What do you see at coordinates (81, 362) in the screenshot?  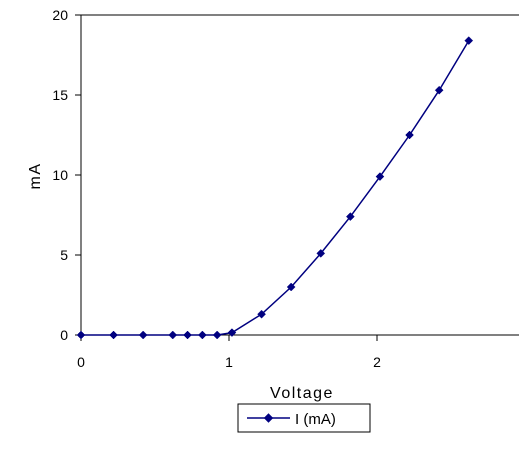 I see `x-tick-label: 0` at bounding box center [81, 362].